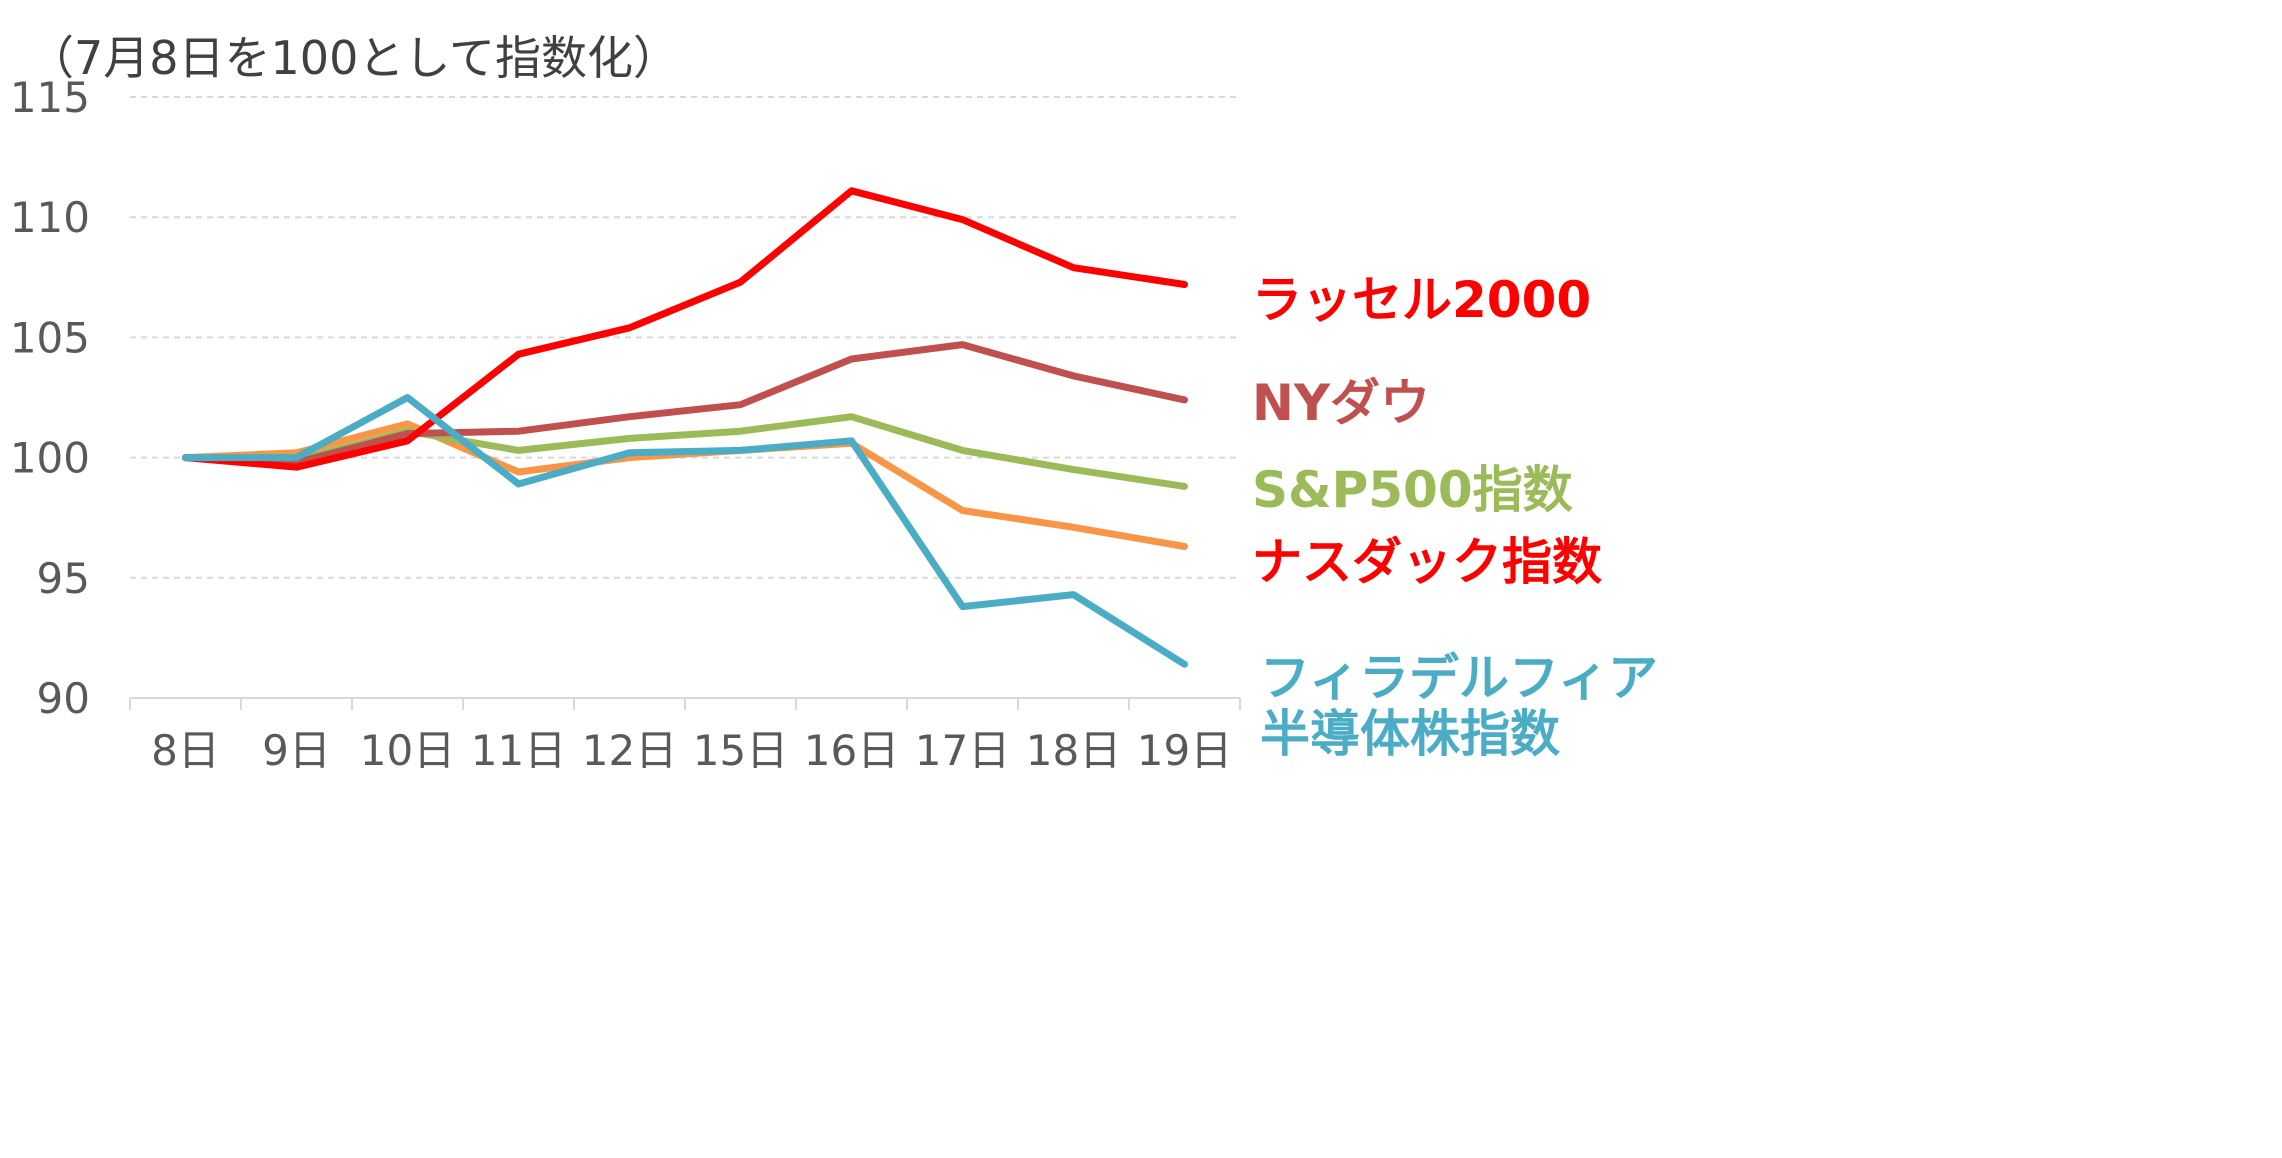 This screenshot has width=2282, height=1158. What do you see at coordinates (407, 750) in the screenshot?
I see `x-tick-label: 10日` at bounding box center [407, 750].